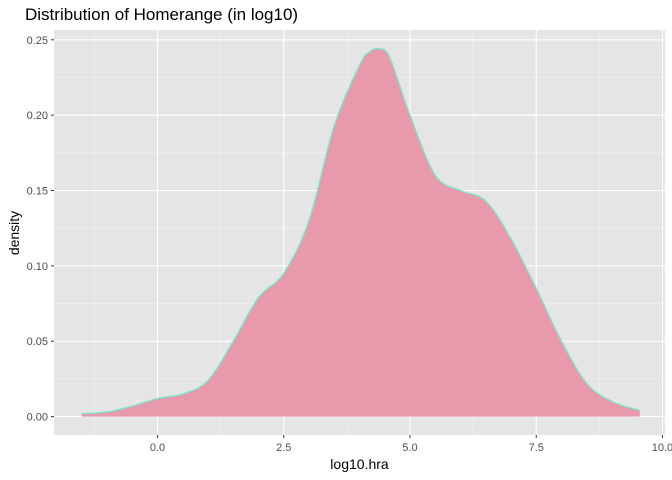 The height and width of the screenshot is (480, 672). I want to click on y-axis-title: density, so click(14, 233).